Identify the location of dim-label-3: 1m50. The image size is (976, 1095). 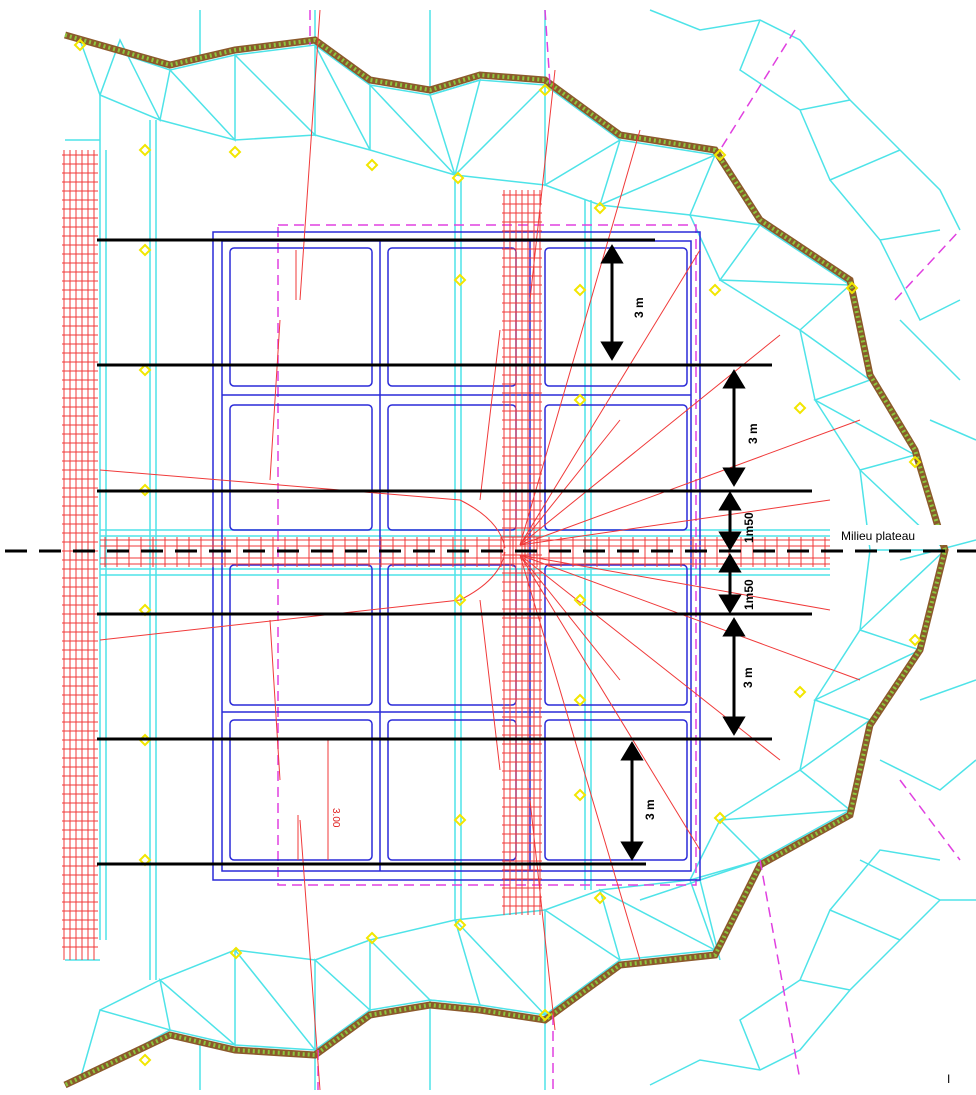
(749, 527).